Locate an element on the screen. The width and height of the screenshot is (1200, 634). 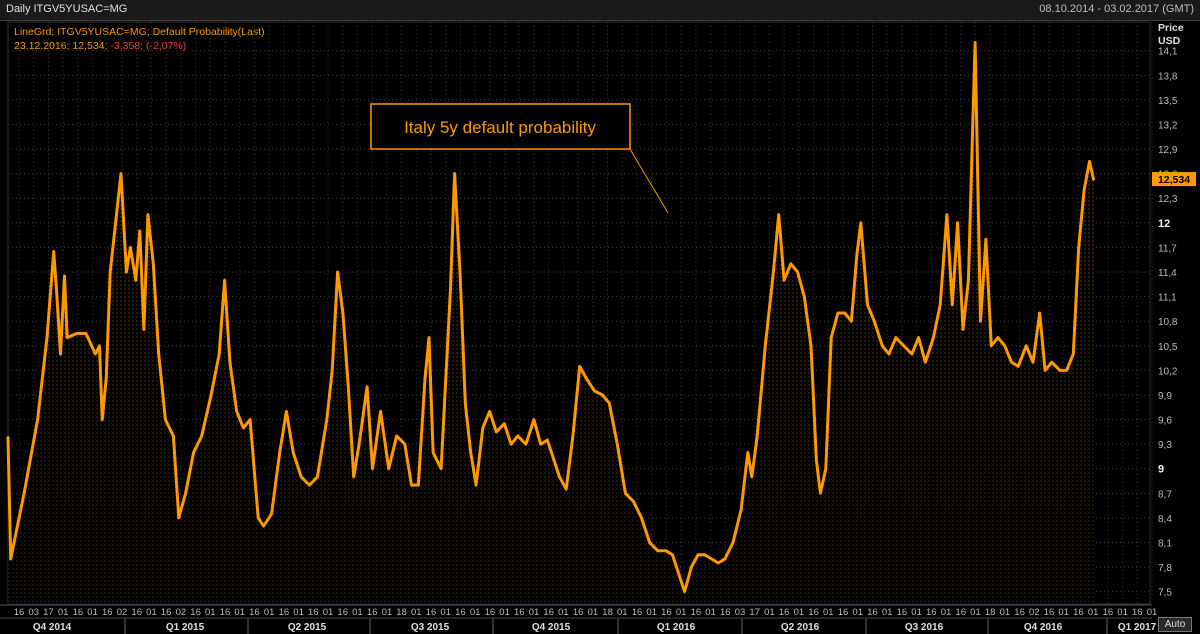
x-quarter-label: Q2 2016 is located at coordinates (800, 627).